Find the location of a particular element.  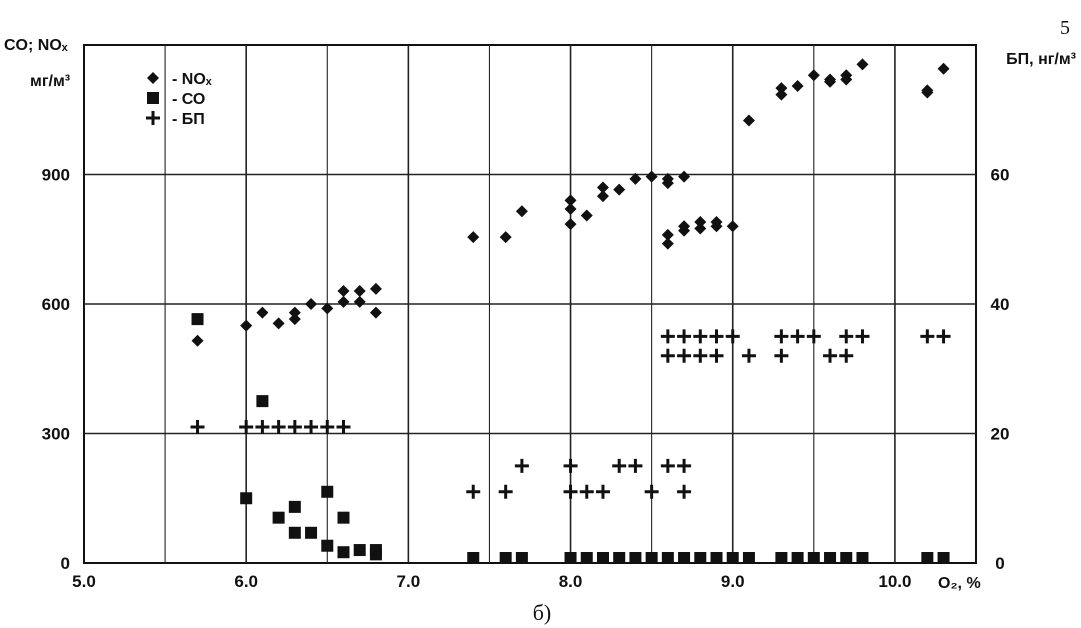

y-right-tick-label: 0 is located at coordinates (999, 563).